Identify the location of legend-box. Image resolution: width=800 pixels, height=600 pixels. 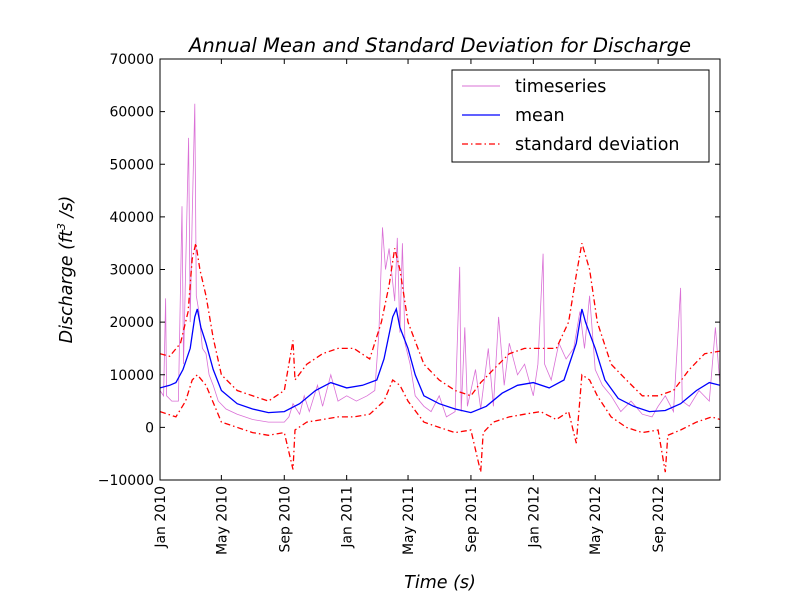
(580, 116).